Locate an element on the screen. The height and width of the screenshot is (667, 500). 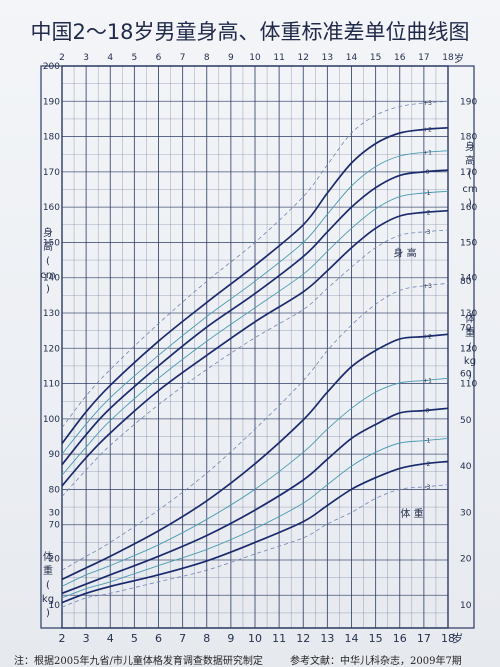
weight-tick-left: 10 is located at coordinates (55, 606).